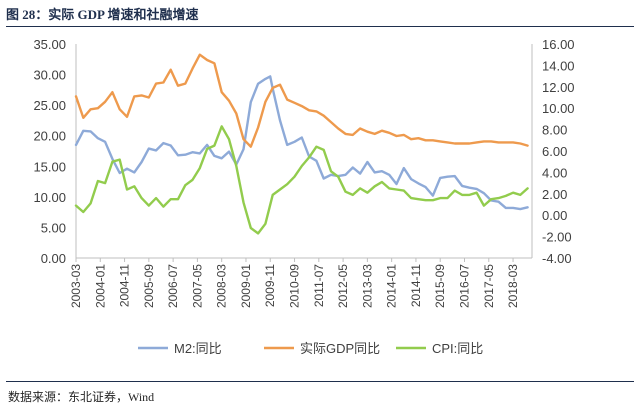  What do you see at coordinates (81, 397) in the screenshot?
I see `source-note: 数据来源：东北证券，Wind` at bounding box center [81, 397].